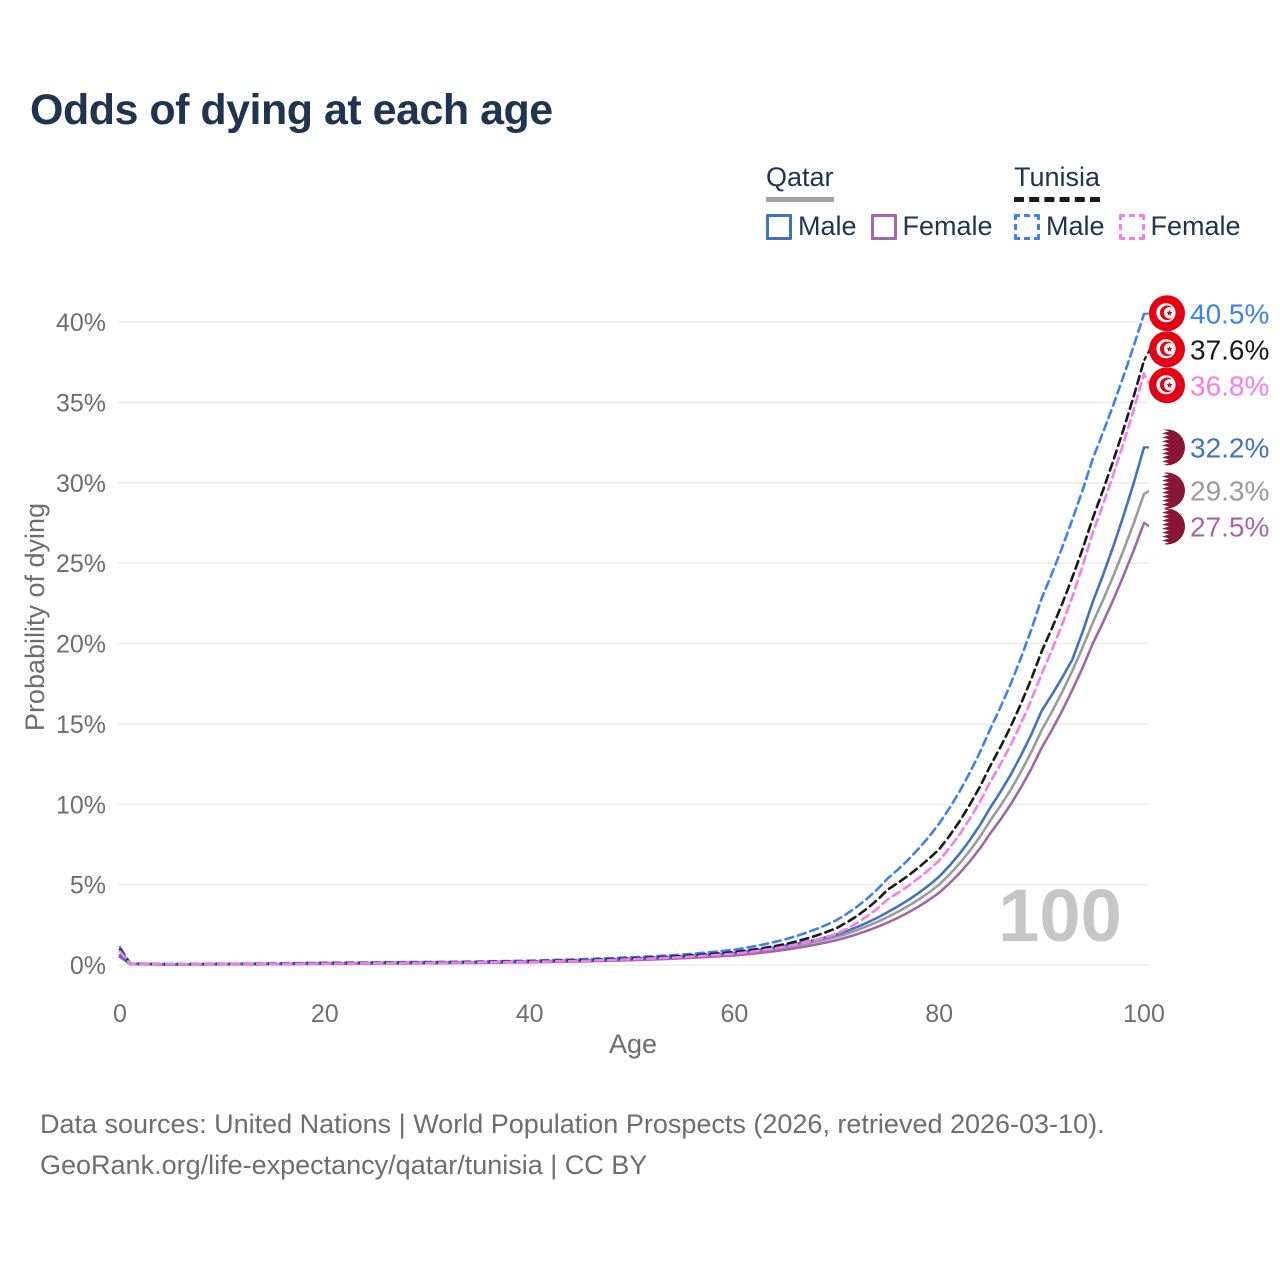  I want to click on x-tick-label: 20, so click(325, 1014).